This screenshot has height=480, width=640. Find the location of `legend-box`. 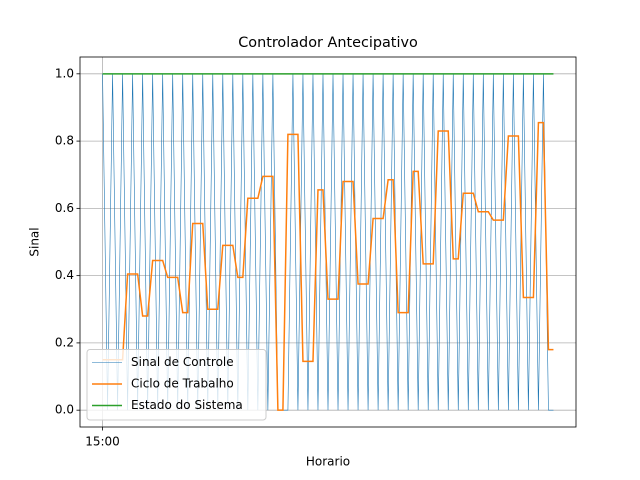

legend-box is located at coordinates (176, 385).